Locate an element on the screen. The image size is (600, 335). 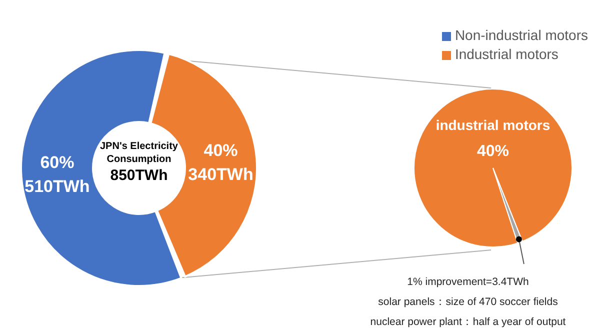
text: 850TWh is located at coordinates (139, 176).